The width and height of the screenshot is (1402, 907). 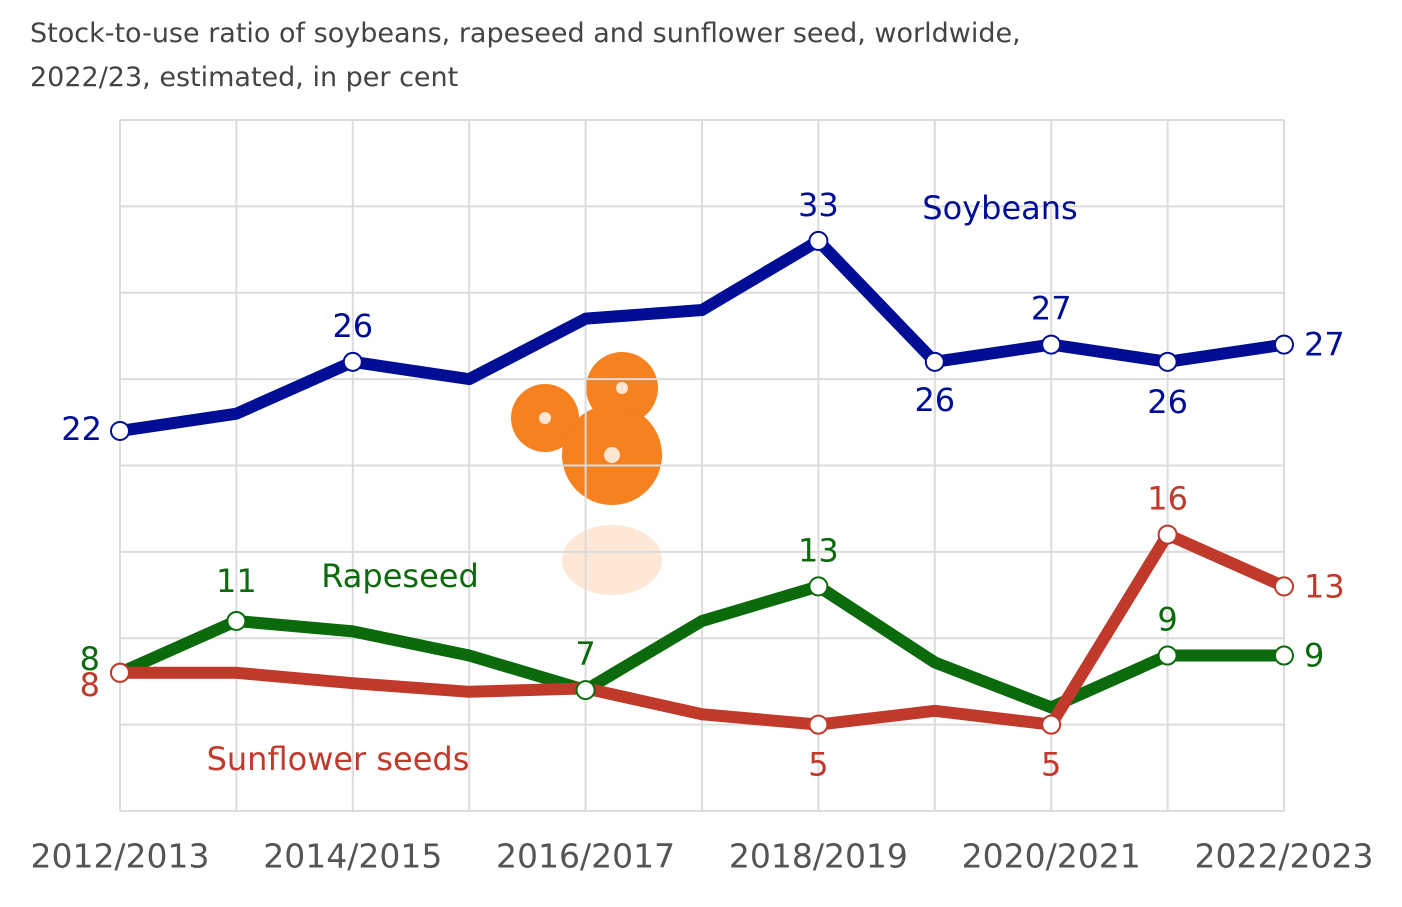 What do you see at coordinates (1167, 499) in the screenshot?
I see `data-label: 16` at bounding box center [1167, 499].